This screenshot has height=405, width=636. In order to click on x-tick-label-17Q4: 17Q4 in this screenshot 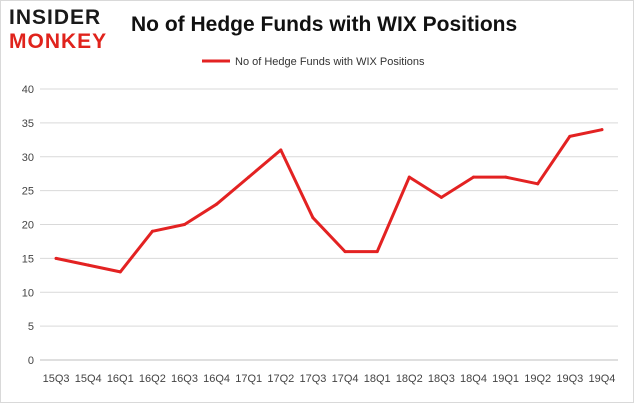, I will do `click(345, 379)`.